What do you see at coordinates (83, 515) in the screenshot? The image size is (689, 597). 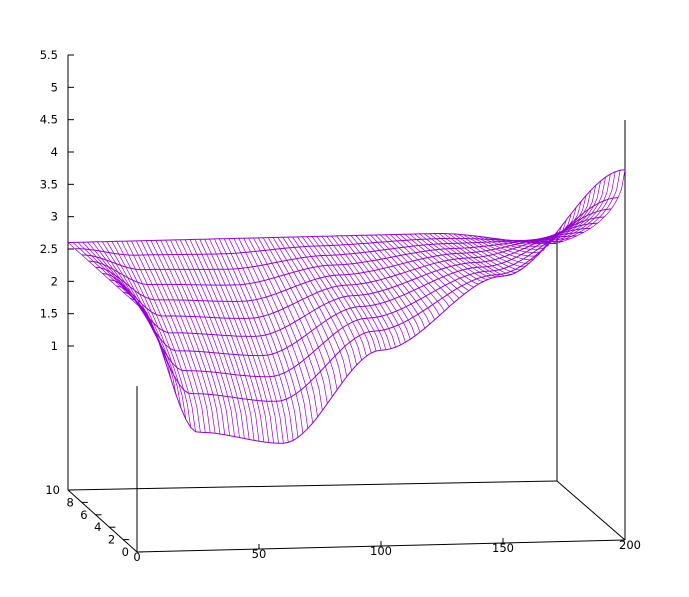 I see `y-tick-label: 6` at bounding box center [83, 515].